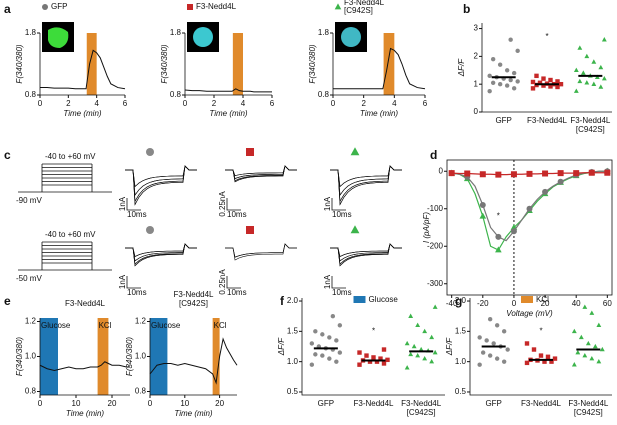  What do you see at coordinates (222, 204) in the screenshot?
I see `scale-bar-label: 0.25nA` at bounding box center [222, 204].